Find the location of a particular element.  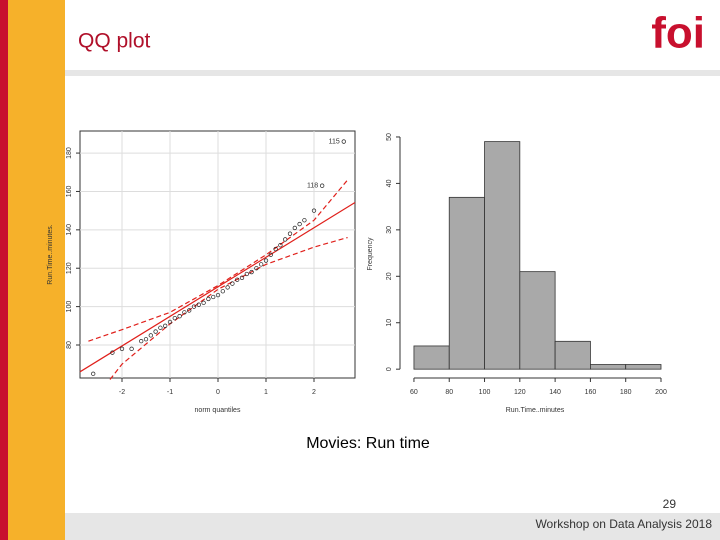

point-label: 118 is located at coordinates (312, 186).